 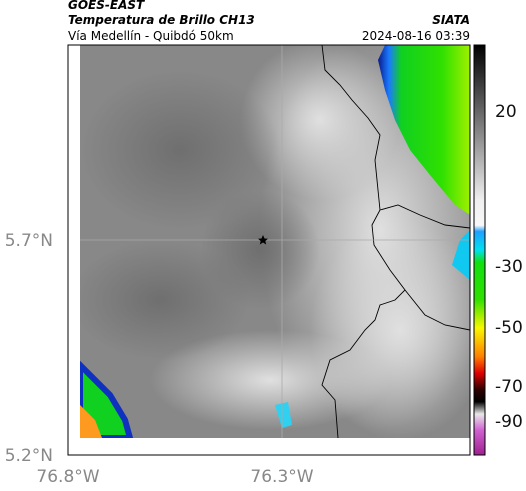 What do you see at coordinates (106, 6) in the screenshot?
I see `satellite: GOES-EAST` at bounding box center [106, 6].